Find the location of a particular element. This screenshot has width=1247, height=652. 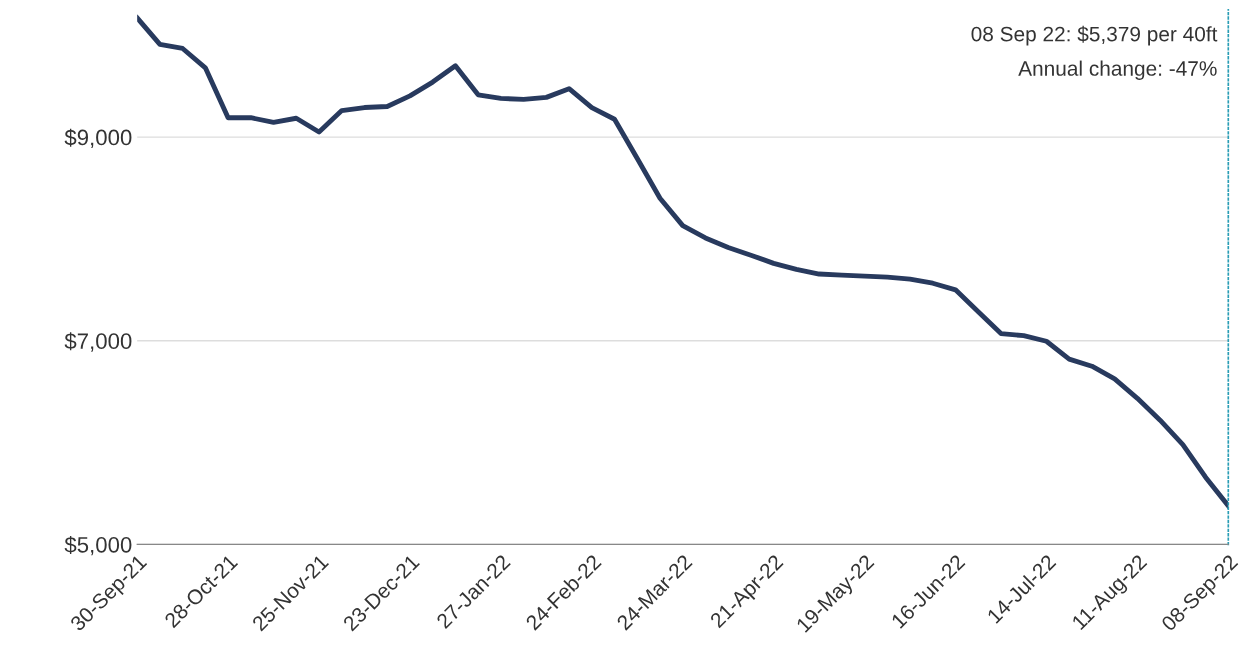

annotation: 08 Sep 22: $5,379 per 40ft is located at coordinates (1094, 35).